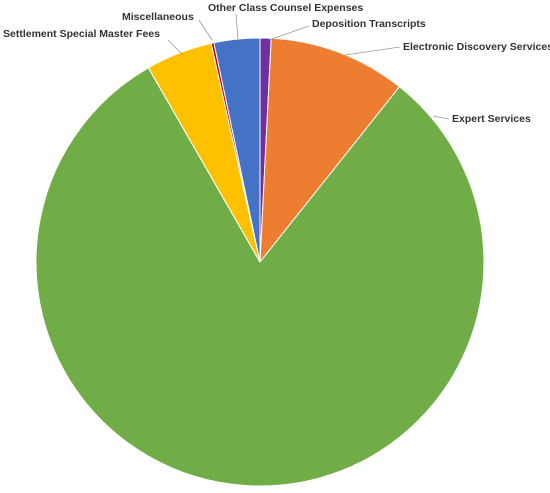  I want to click on slice-label: Expert Services, so click(491, 119).